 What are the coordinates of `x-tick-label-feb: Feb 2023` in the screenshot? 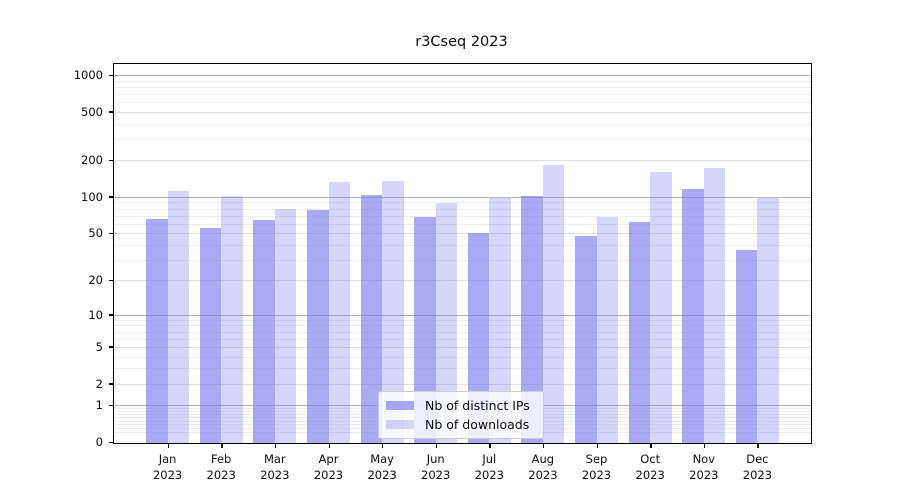 It's located at (221, 467).